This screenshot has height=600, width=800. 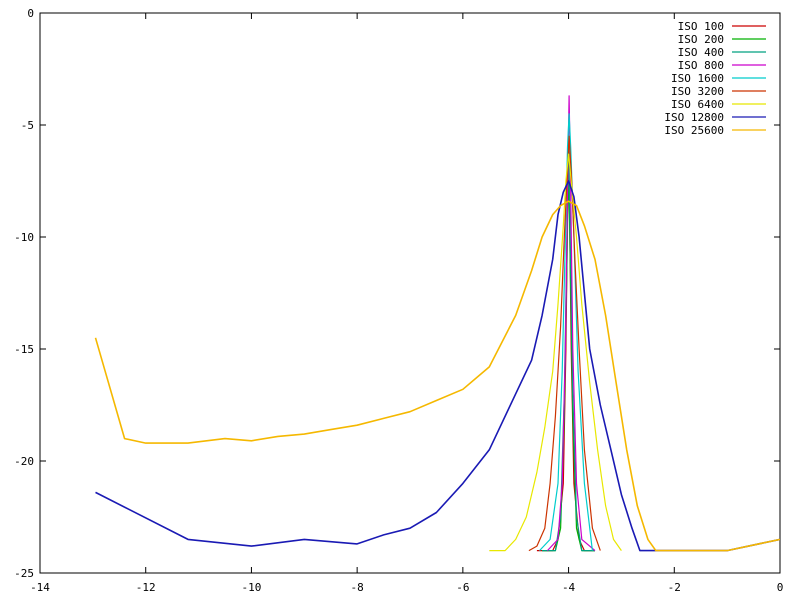 What do you see at coordinates (24, 349) in the screenshot?
I see `y-tick-label: -15` at bounding box center [24, 349].